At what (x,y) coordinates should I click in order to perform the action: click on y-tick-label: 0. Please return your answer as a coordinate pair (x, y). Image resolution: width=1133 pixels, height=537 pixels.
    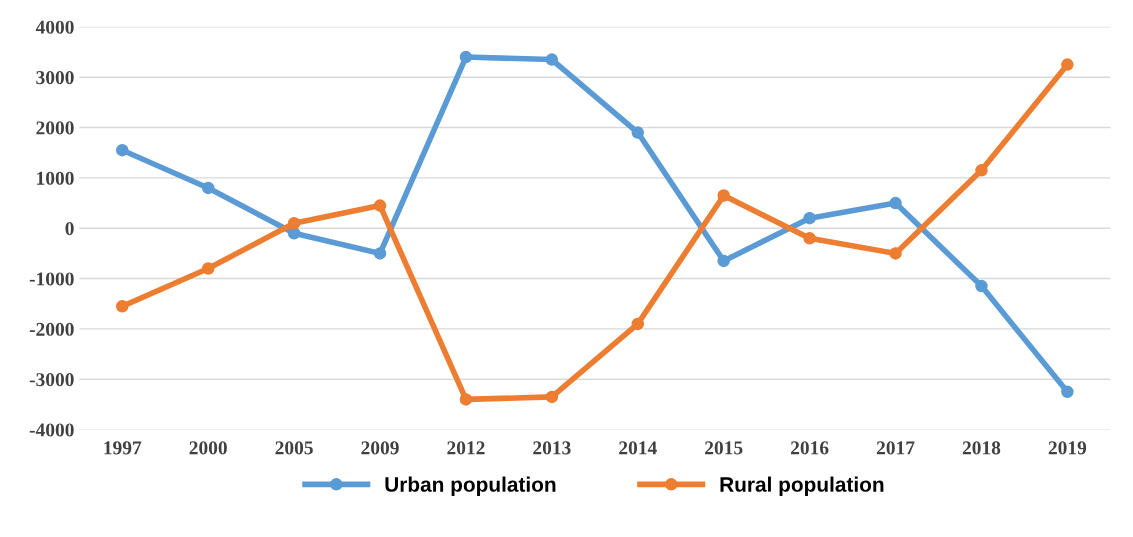
    Looking at the image, I should click on (69, 229).